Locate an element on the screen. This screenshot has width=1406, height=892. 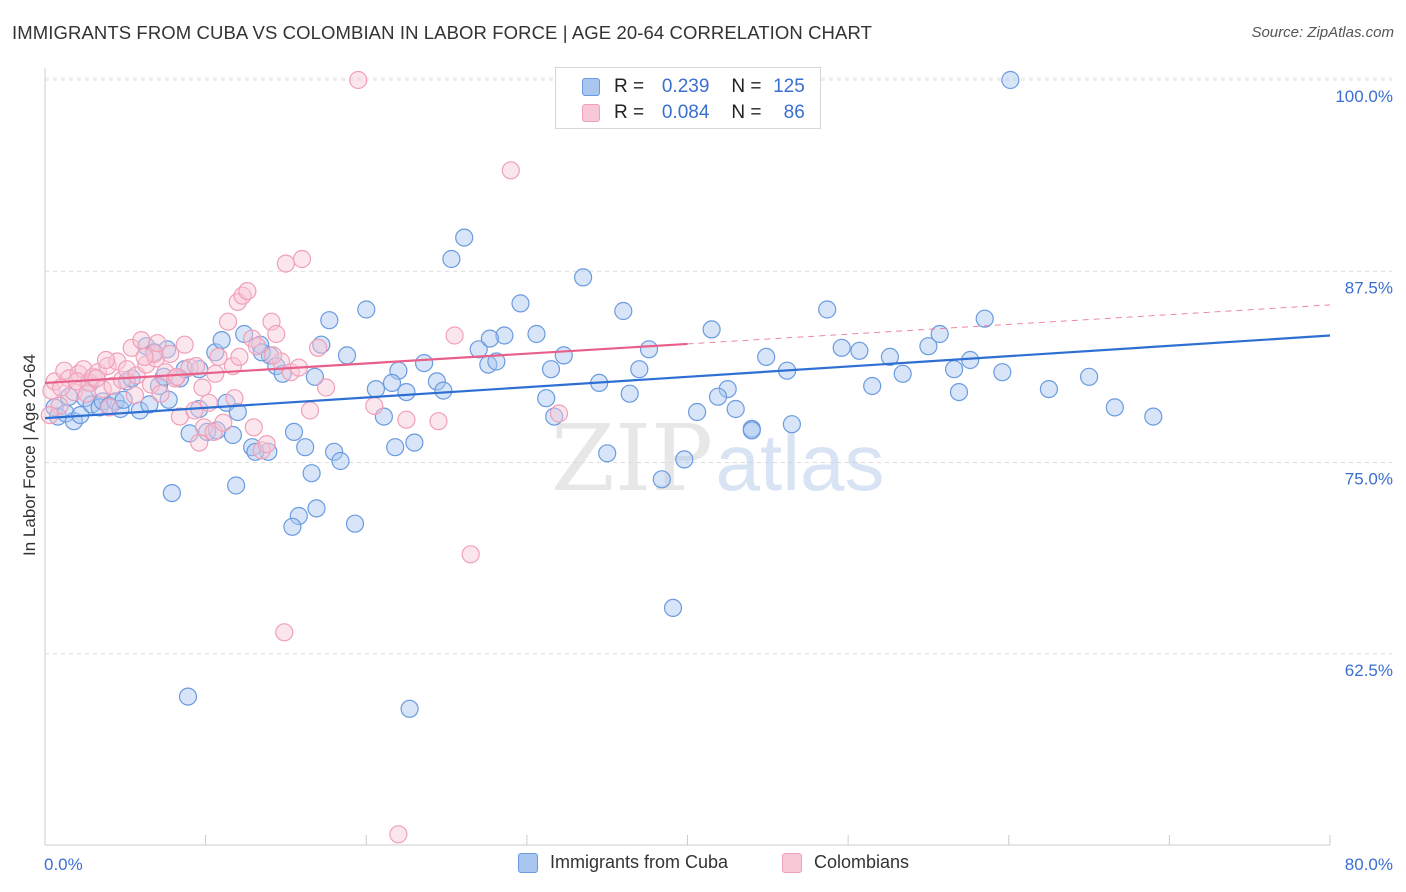
series-legend: Immigrants from Cuba Colombians is located at coordinates (703, 865).